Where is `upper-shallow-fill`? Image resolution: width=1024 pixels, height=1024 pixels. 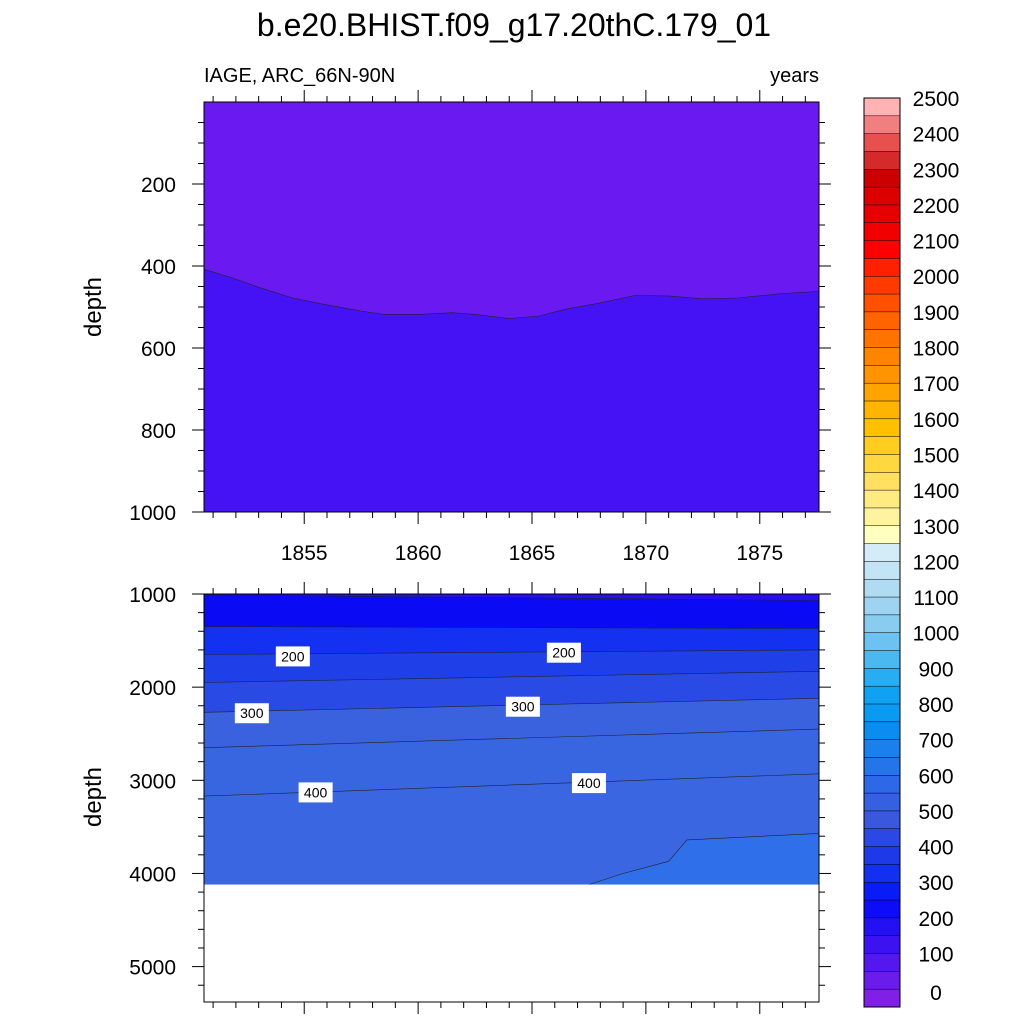 upper-shallow-fill is located at coordinates (511, 210).